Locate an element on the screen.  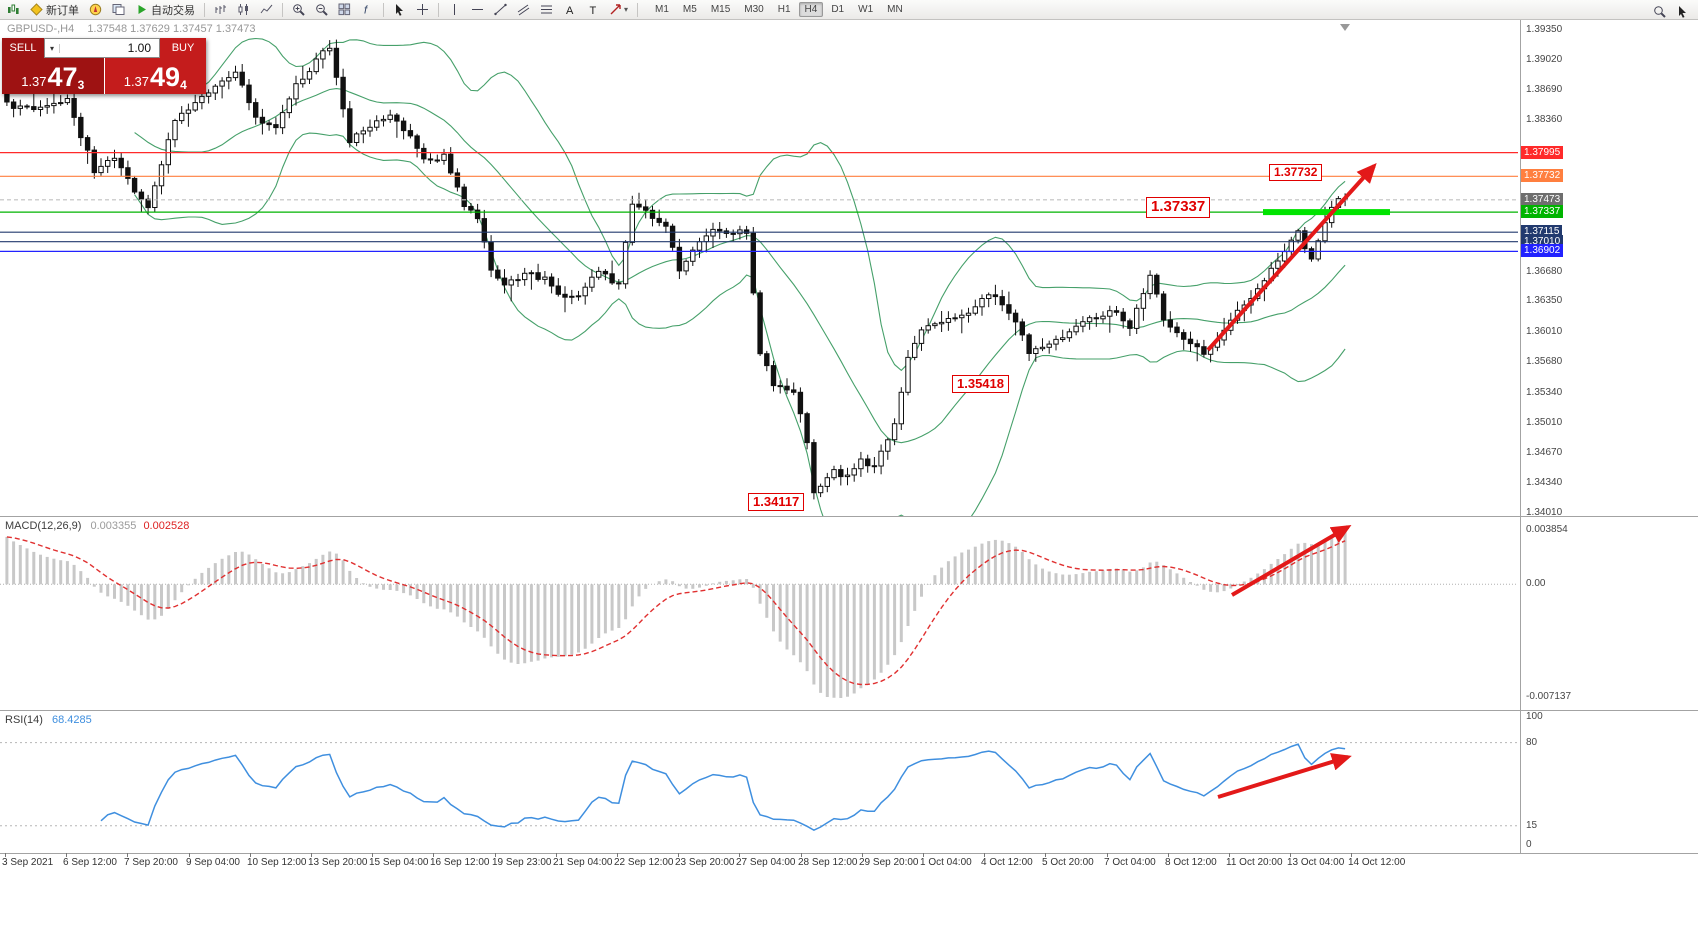
candle-chart-icon is located at coordinates (243, 9).